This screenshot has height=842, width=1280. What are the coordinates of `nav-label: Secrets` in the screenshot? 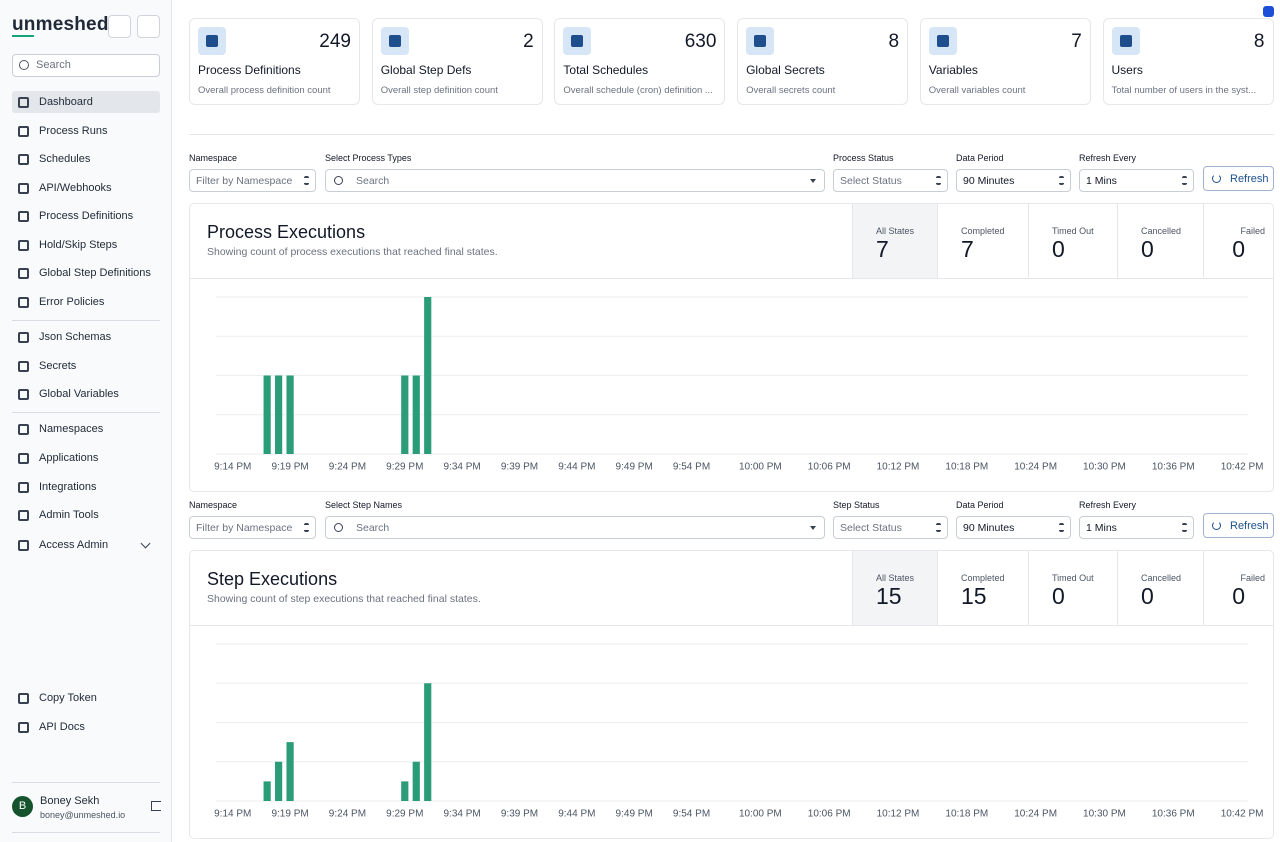 It's located at (58, 366).